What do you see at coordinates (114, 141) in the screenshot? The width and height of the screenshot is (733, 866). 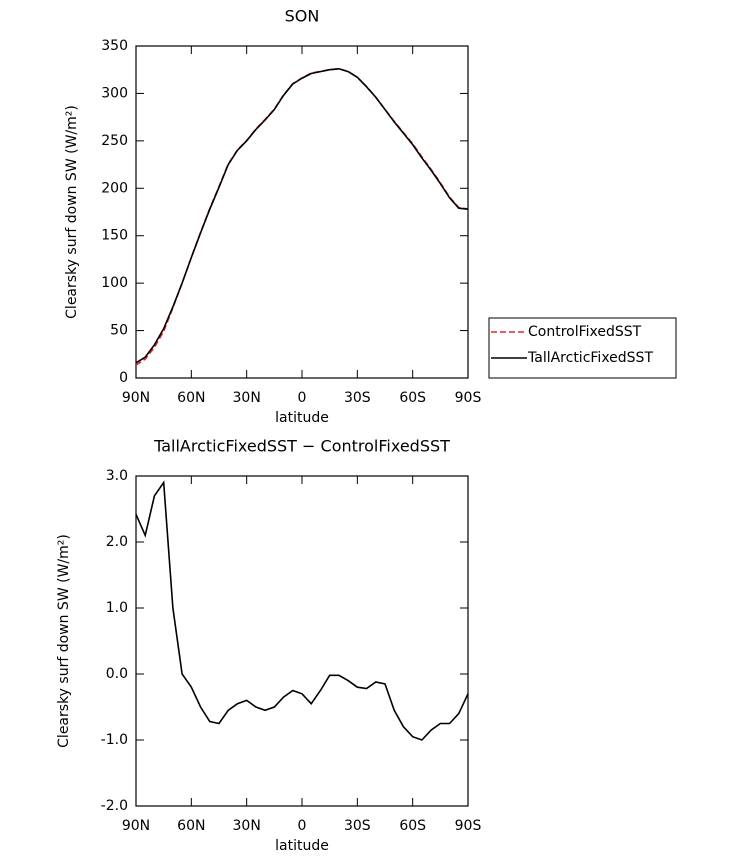 I see `y-tick-label: 250` at bounding box center [114, 141].